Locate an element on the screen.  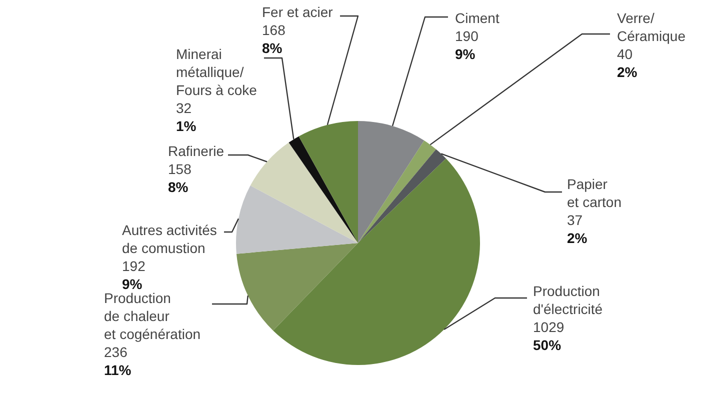
slice-label: Production d'électricité is located at coordinates (568, 299).